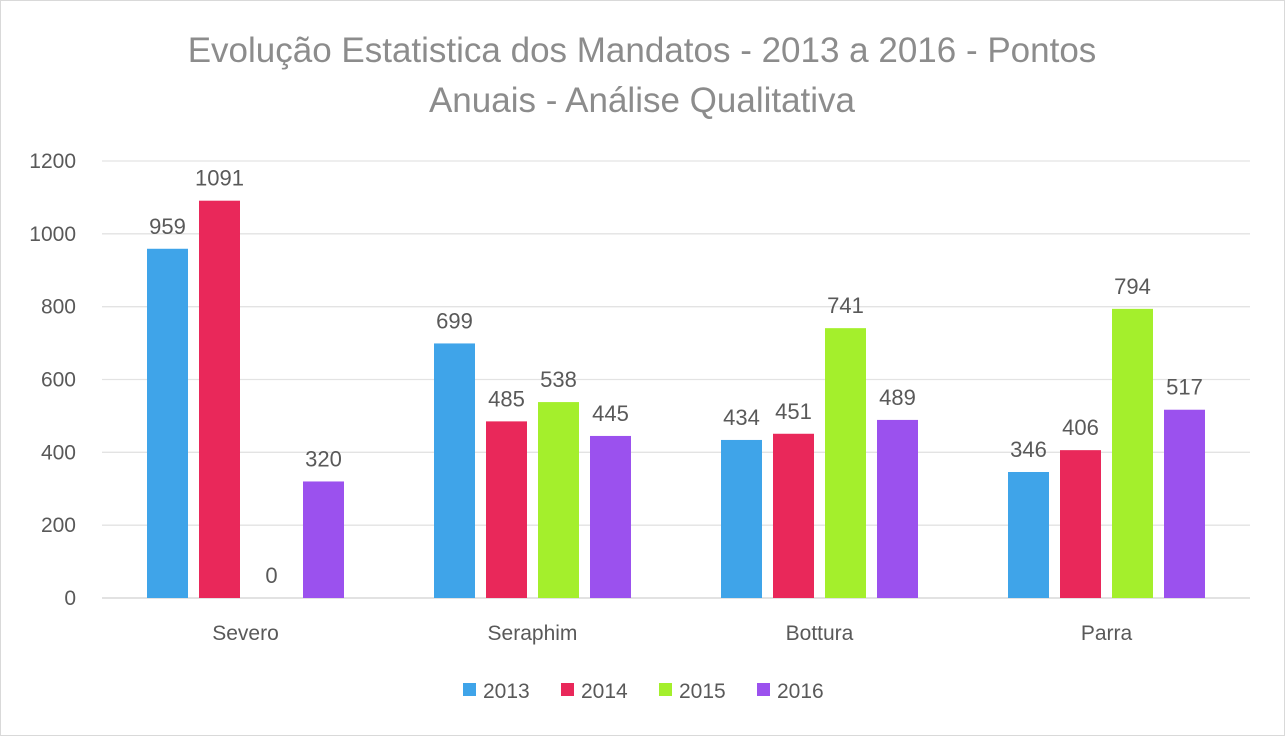  I want to click on y-tick-label: 200, so click(58, 525).